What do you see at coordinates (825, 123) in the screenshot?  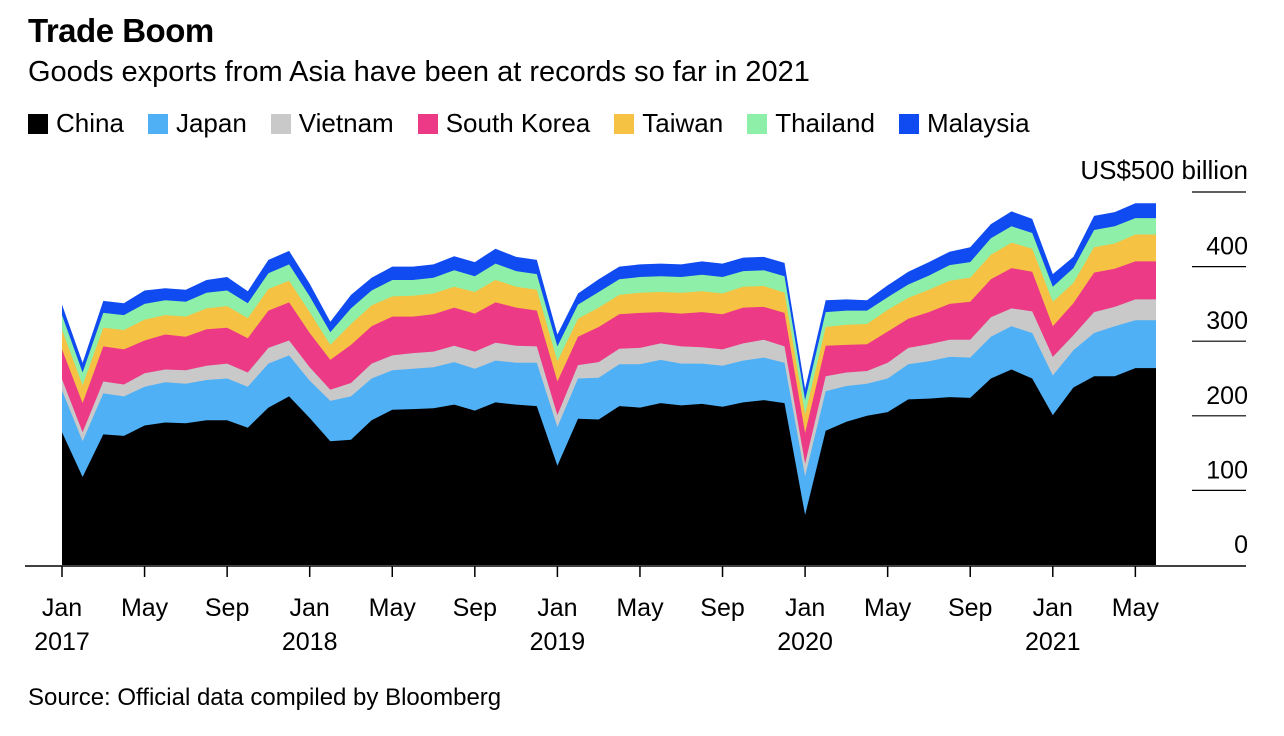 I see `legend-label: Thailand` at bounding box center [825, 123].